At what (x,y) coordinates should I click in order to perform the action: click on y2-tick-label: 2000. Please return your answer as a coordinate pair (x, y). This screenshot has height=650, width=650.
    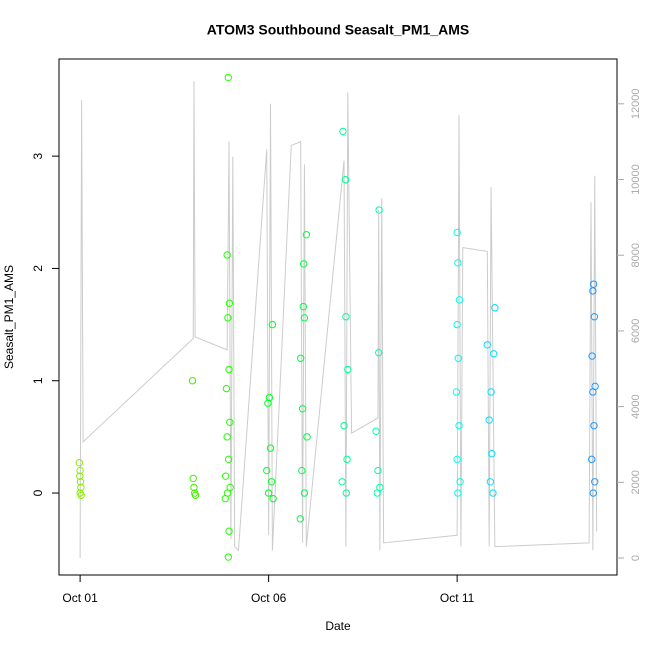
    Looking at the image, I should click on (636, 482).